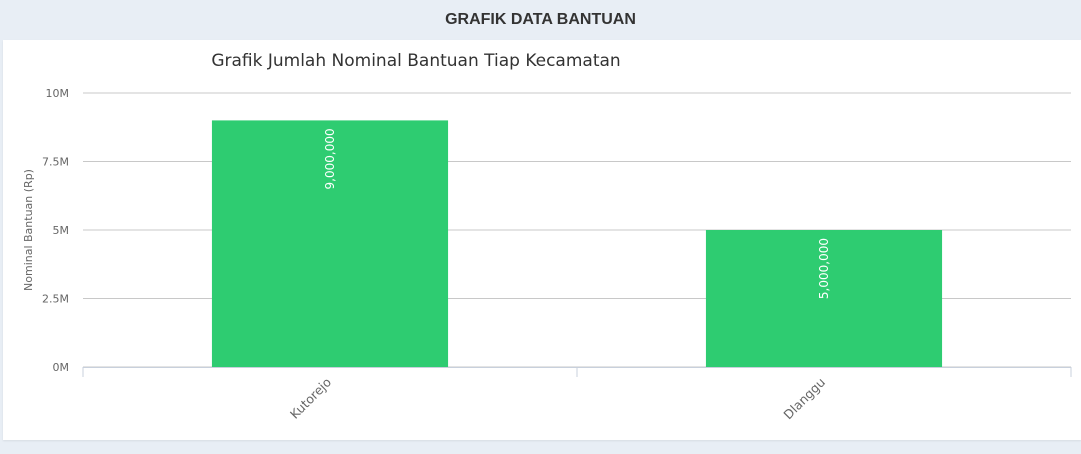 This screenshot has height=454, width=1081. What do you see at coordinates (824, 268) in the screenshot?
I see `data-label: 5,000,000` at bounding box center [824, 268].